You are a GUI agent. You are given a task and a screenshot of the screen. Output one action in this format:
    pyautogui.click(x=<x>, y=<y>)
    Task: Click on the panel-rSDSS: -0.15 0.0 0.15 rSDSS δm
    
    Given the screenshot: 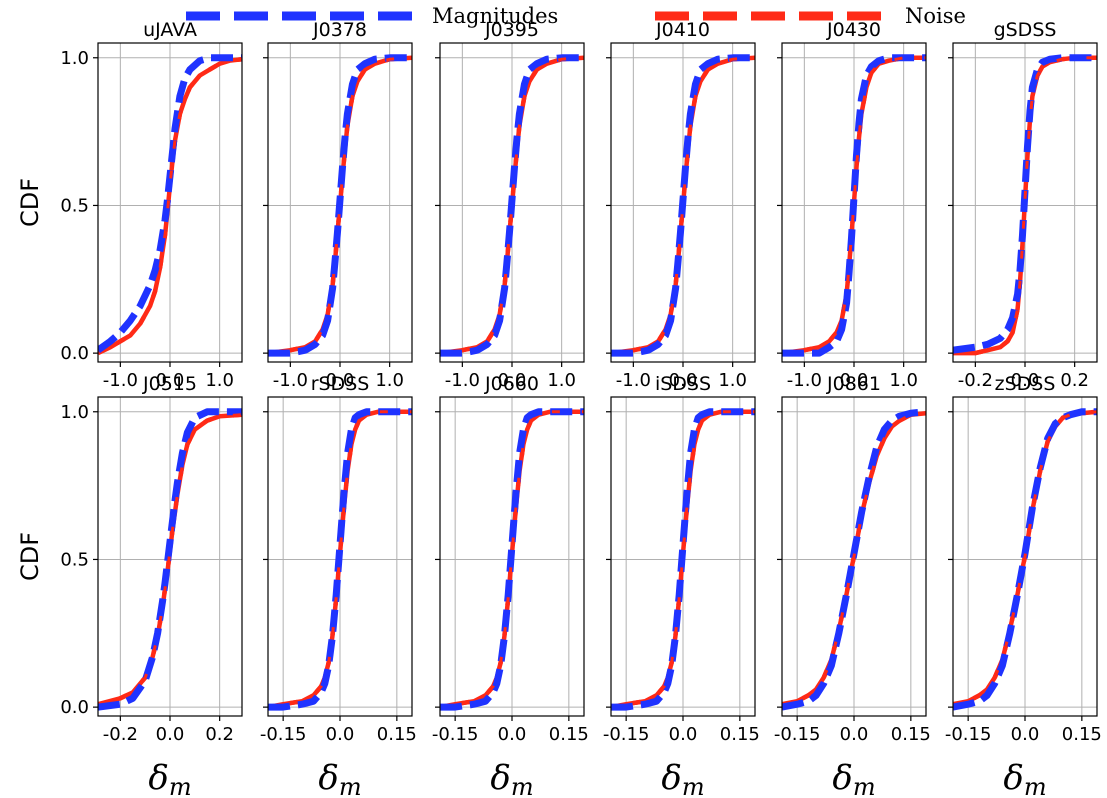 What is the action you would take?
    pyautogui.click(x=338, y=585)
    